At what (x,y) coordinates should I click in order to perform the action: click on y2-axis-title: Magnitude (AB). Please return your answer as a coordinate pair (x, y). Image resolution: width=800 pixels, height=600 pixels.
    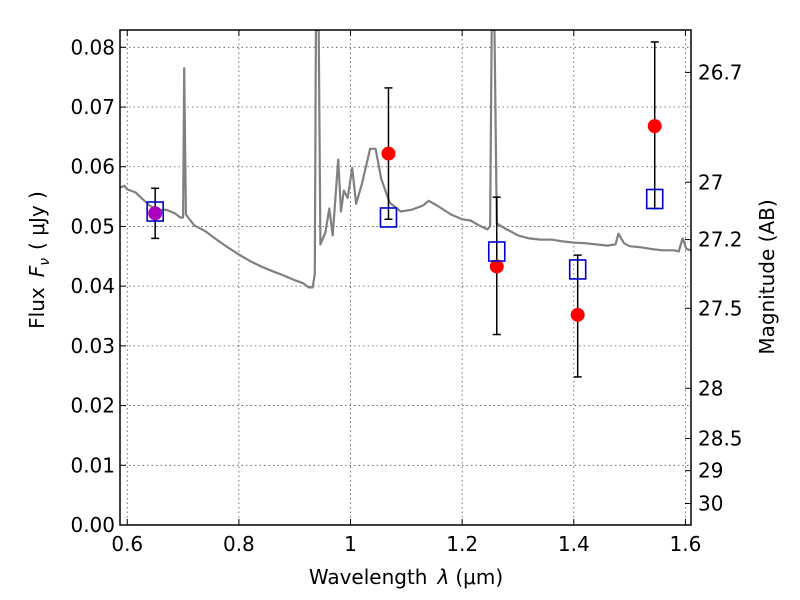
    Looking at the image, I should click on (767, 276).